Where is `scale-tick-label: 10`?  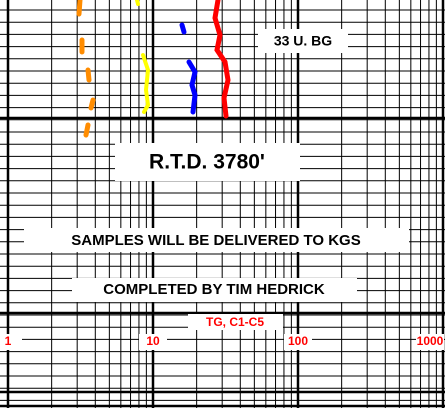 scale-tick-label: 10 is located at coordinates (153, 341).